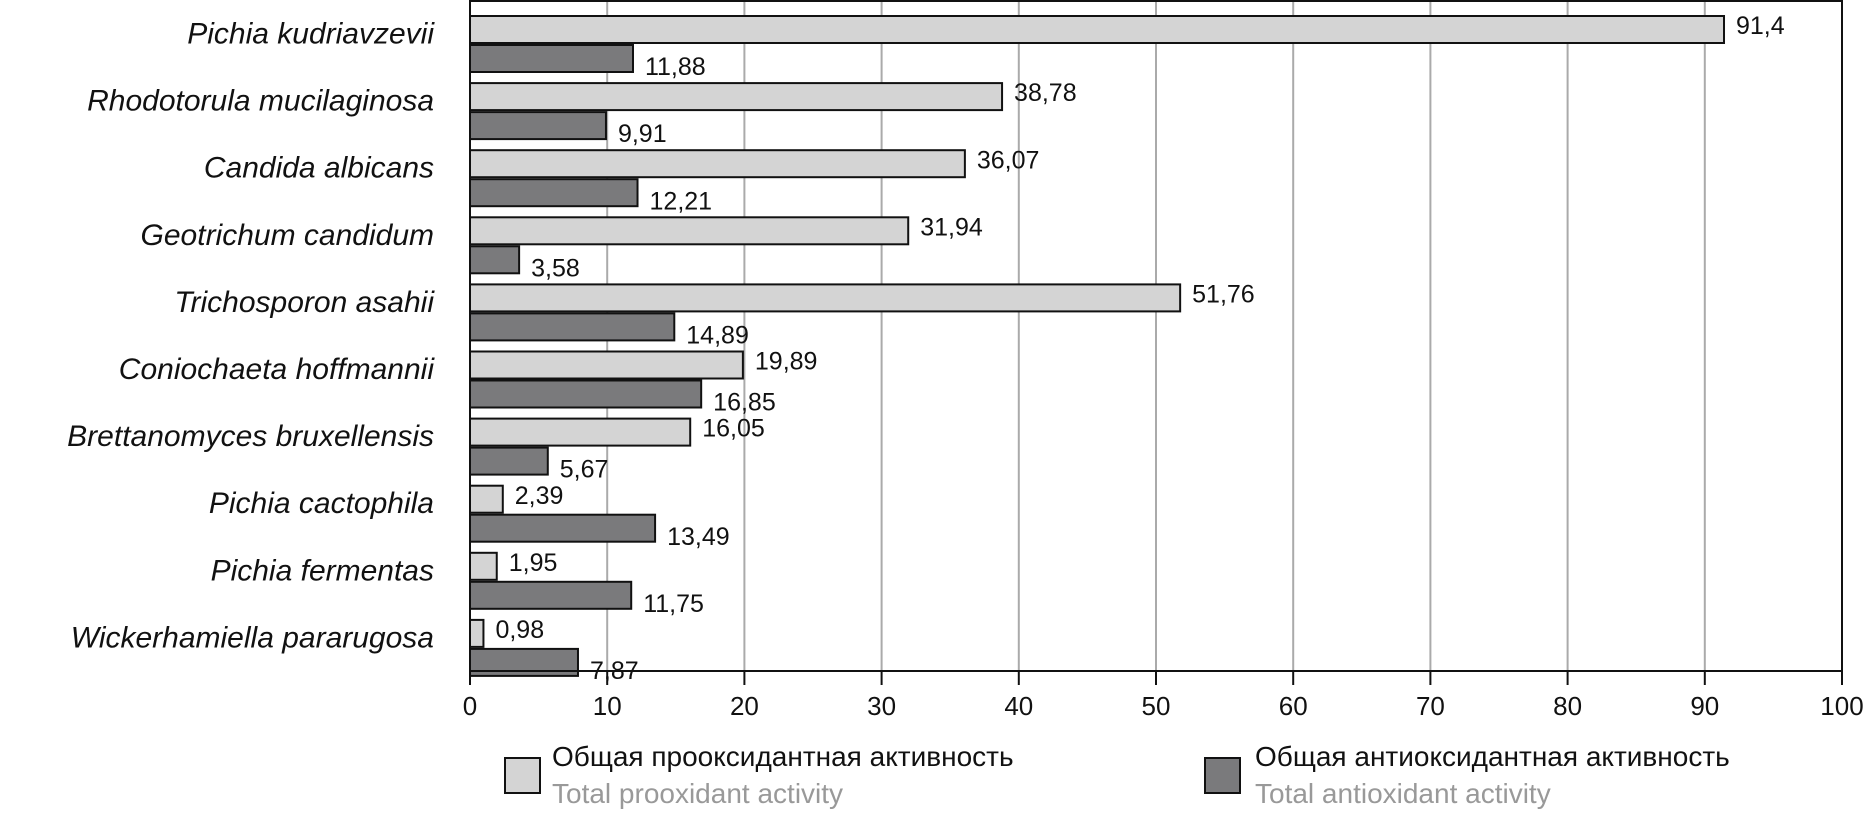 The image size is (1868, 814). Describe the element at coordinates (1841, 706) in the screenshot. I see `x-tick-label: 100` at that location.